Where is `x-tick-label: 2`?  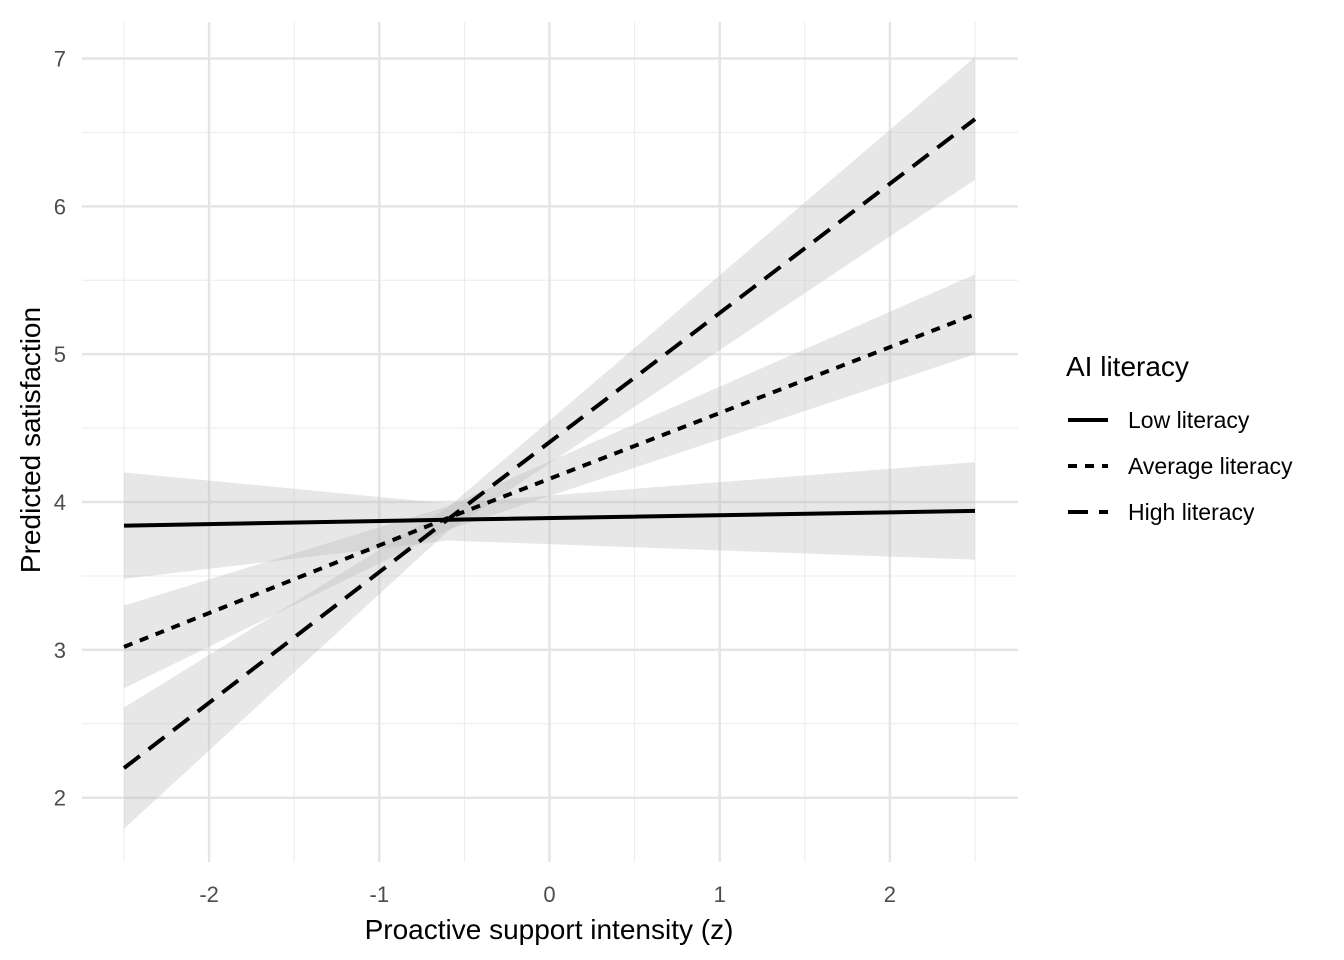 x-tick-label: 2 is located at coordinates (890, 894).